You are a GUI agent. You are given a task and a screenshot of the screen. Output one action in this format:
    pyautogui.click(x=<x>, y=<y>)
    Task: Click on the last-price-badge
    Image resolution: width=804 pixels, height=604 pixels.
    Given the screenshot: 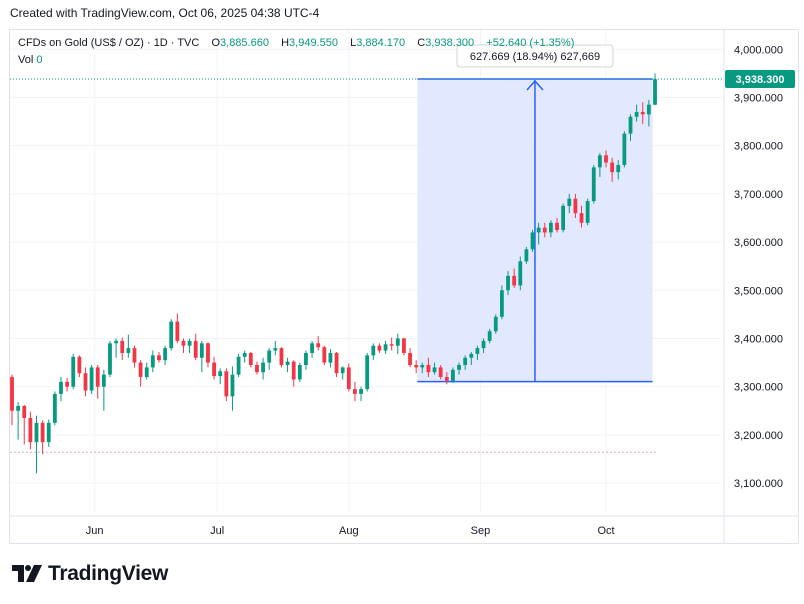 What is the action you would take?
    pyautogui.click(x=760, y=79)
    